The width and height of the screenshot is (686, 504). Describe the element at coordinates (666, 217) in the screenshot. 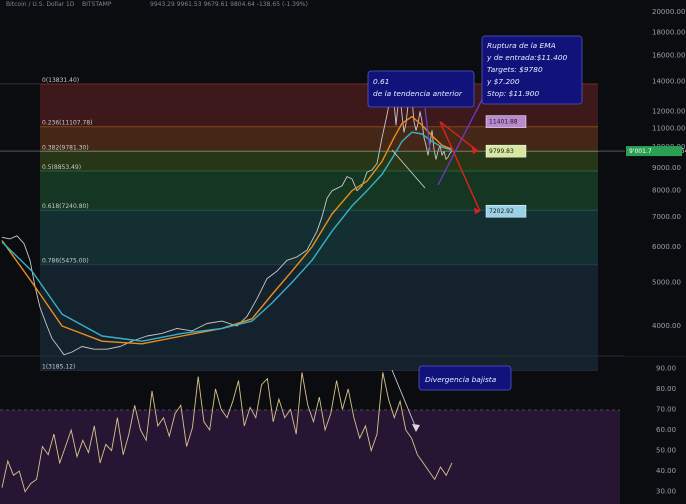

I see `price-tick-label: 7000.00` at that location.